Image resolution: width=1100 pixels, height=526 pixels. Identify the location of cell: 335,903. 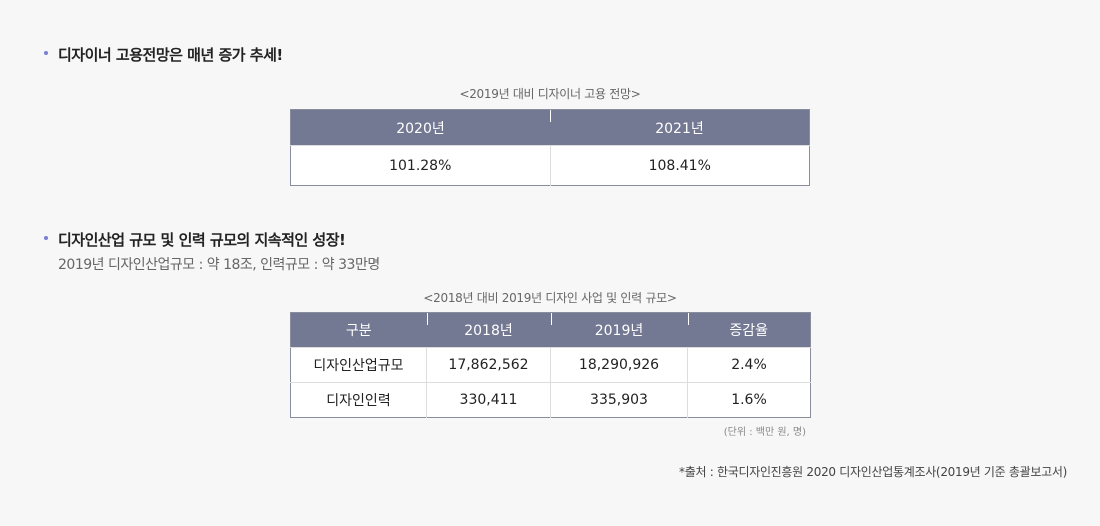
(619, 400).